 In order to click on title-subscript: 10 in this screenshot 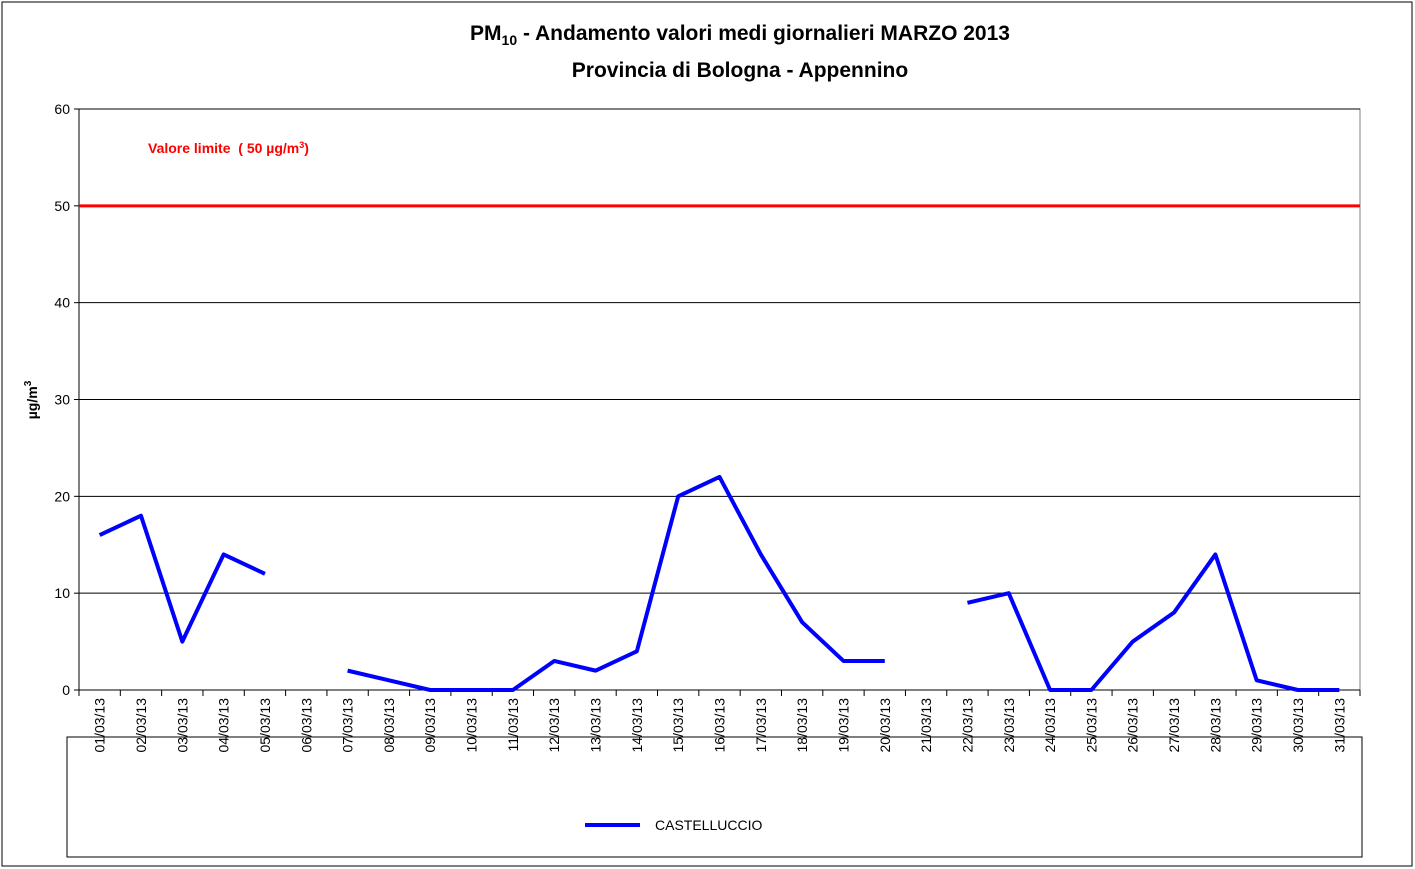, I will do `click(510, 40)`.